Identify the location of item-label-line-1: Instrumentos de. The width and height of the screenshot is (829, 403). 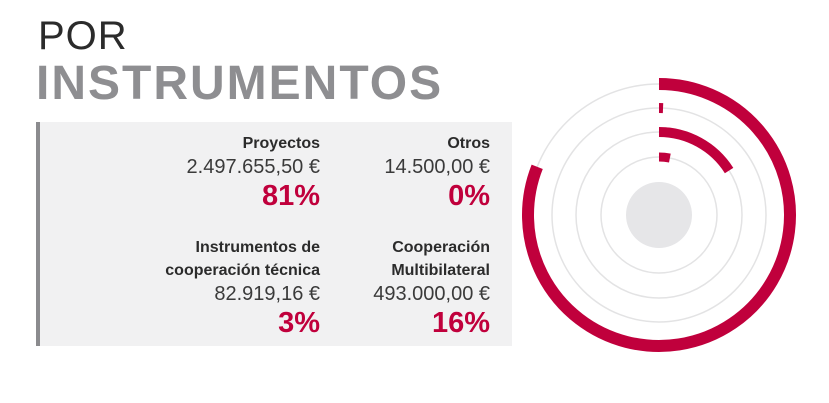
(257, 247).